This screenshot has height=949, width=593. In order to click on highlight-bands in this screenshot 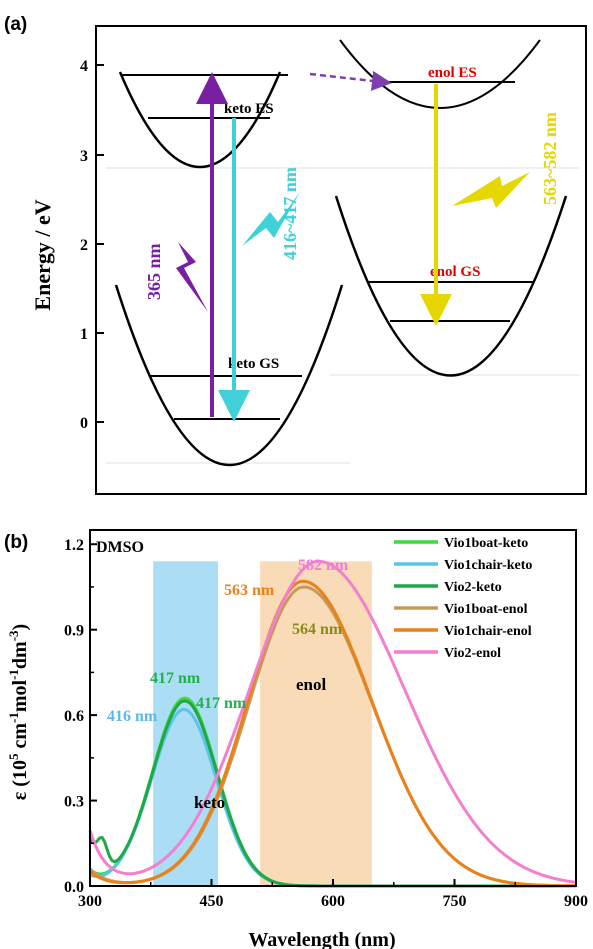, I will do `click(262, 723)`.